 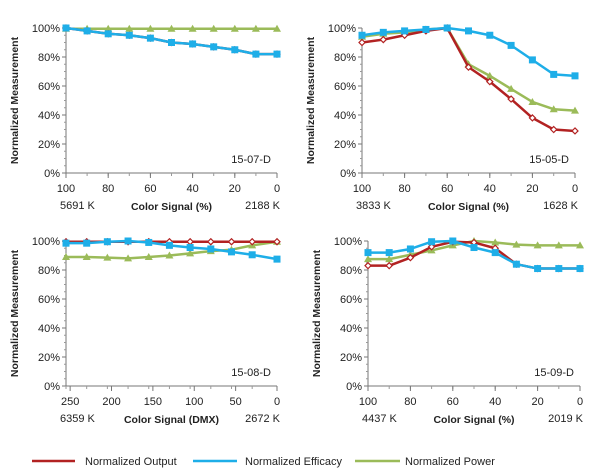 What do you see at coordinates (450, 462) in the screenshot?
I see `legend-label-power: Normalized Power` at bounding box center [450, 462].